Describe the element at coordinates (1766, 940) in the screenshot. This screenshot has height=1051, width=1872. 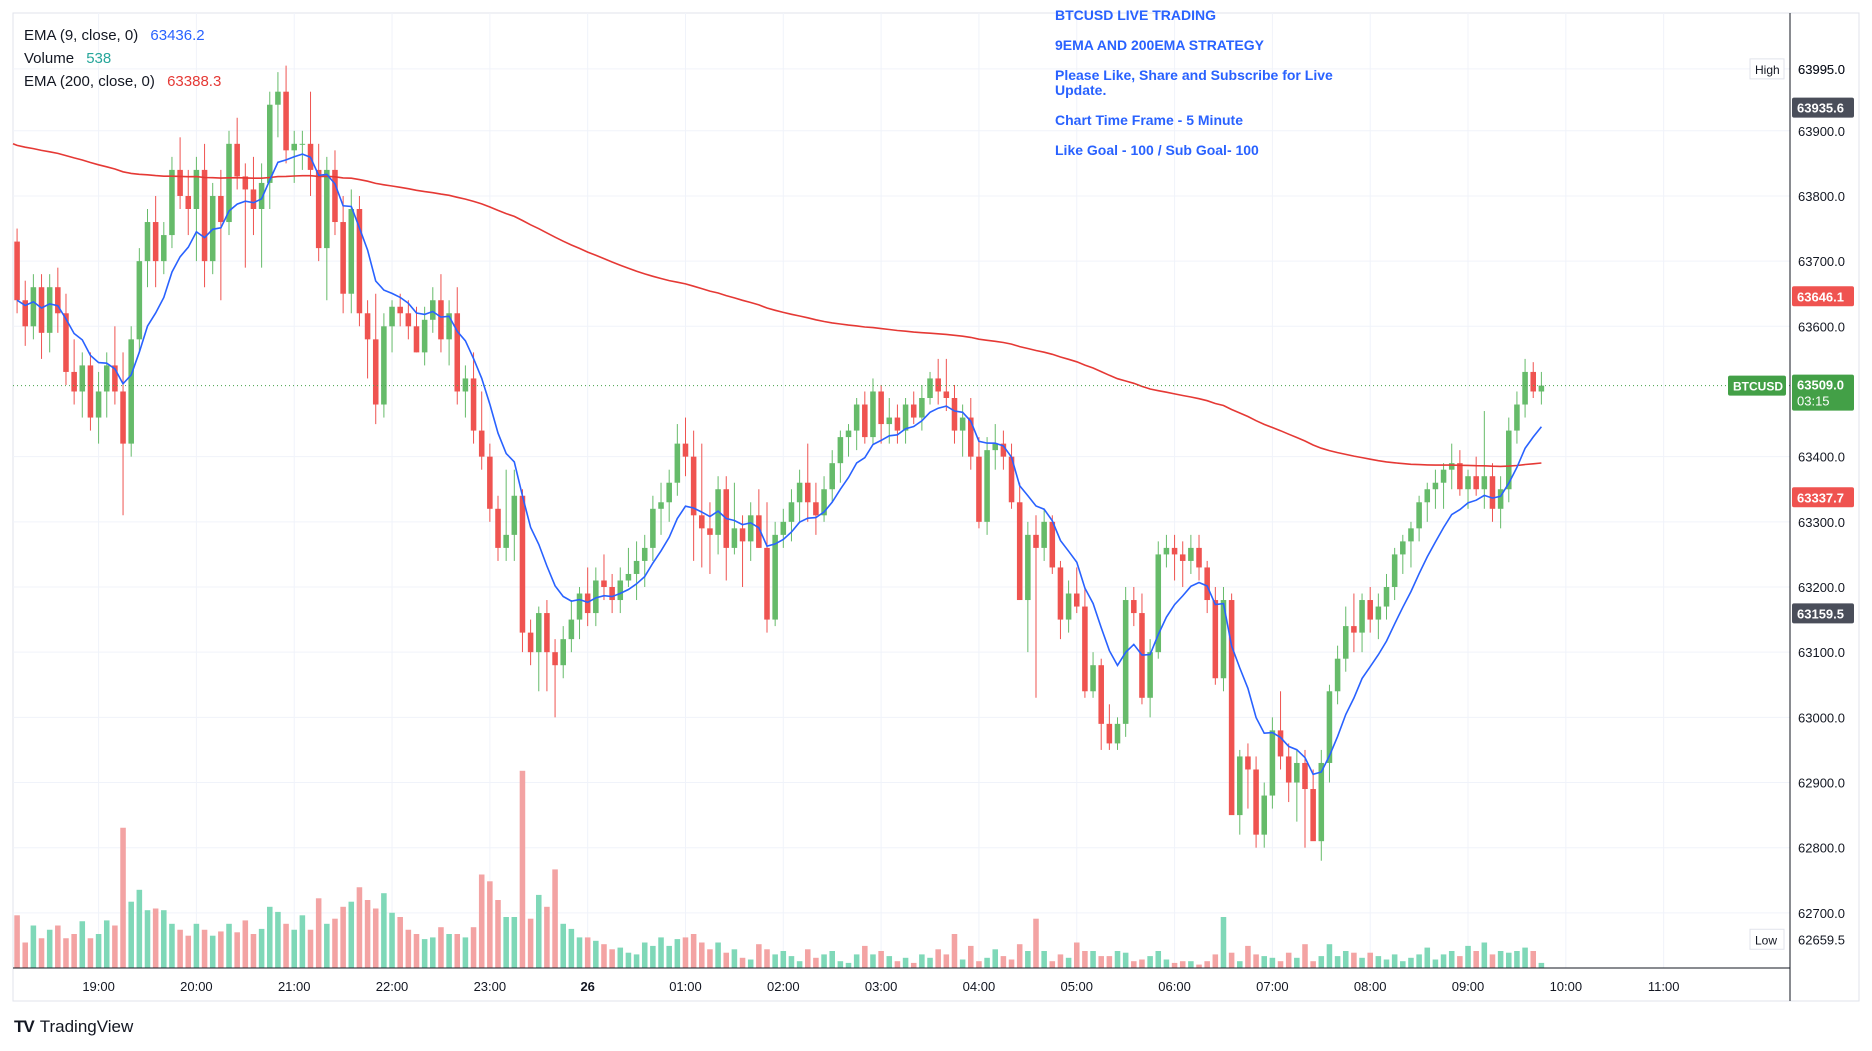
I see `price-tag-label: Low` at that location.